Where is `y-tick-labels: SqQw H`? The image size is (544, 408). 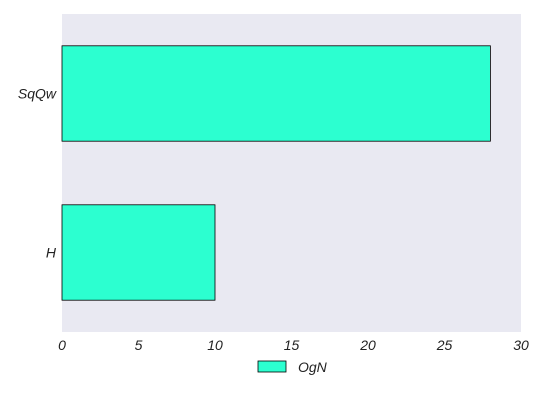 y-tick-labels: SqQw H is located at coordinates (37, 173).